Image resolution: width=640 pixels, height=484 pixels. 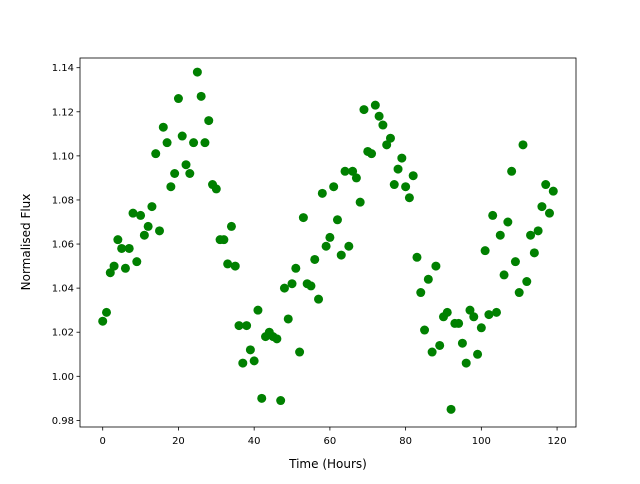 I want to click on y-tick-label: 0.98, so click(x=63, y=421).